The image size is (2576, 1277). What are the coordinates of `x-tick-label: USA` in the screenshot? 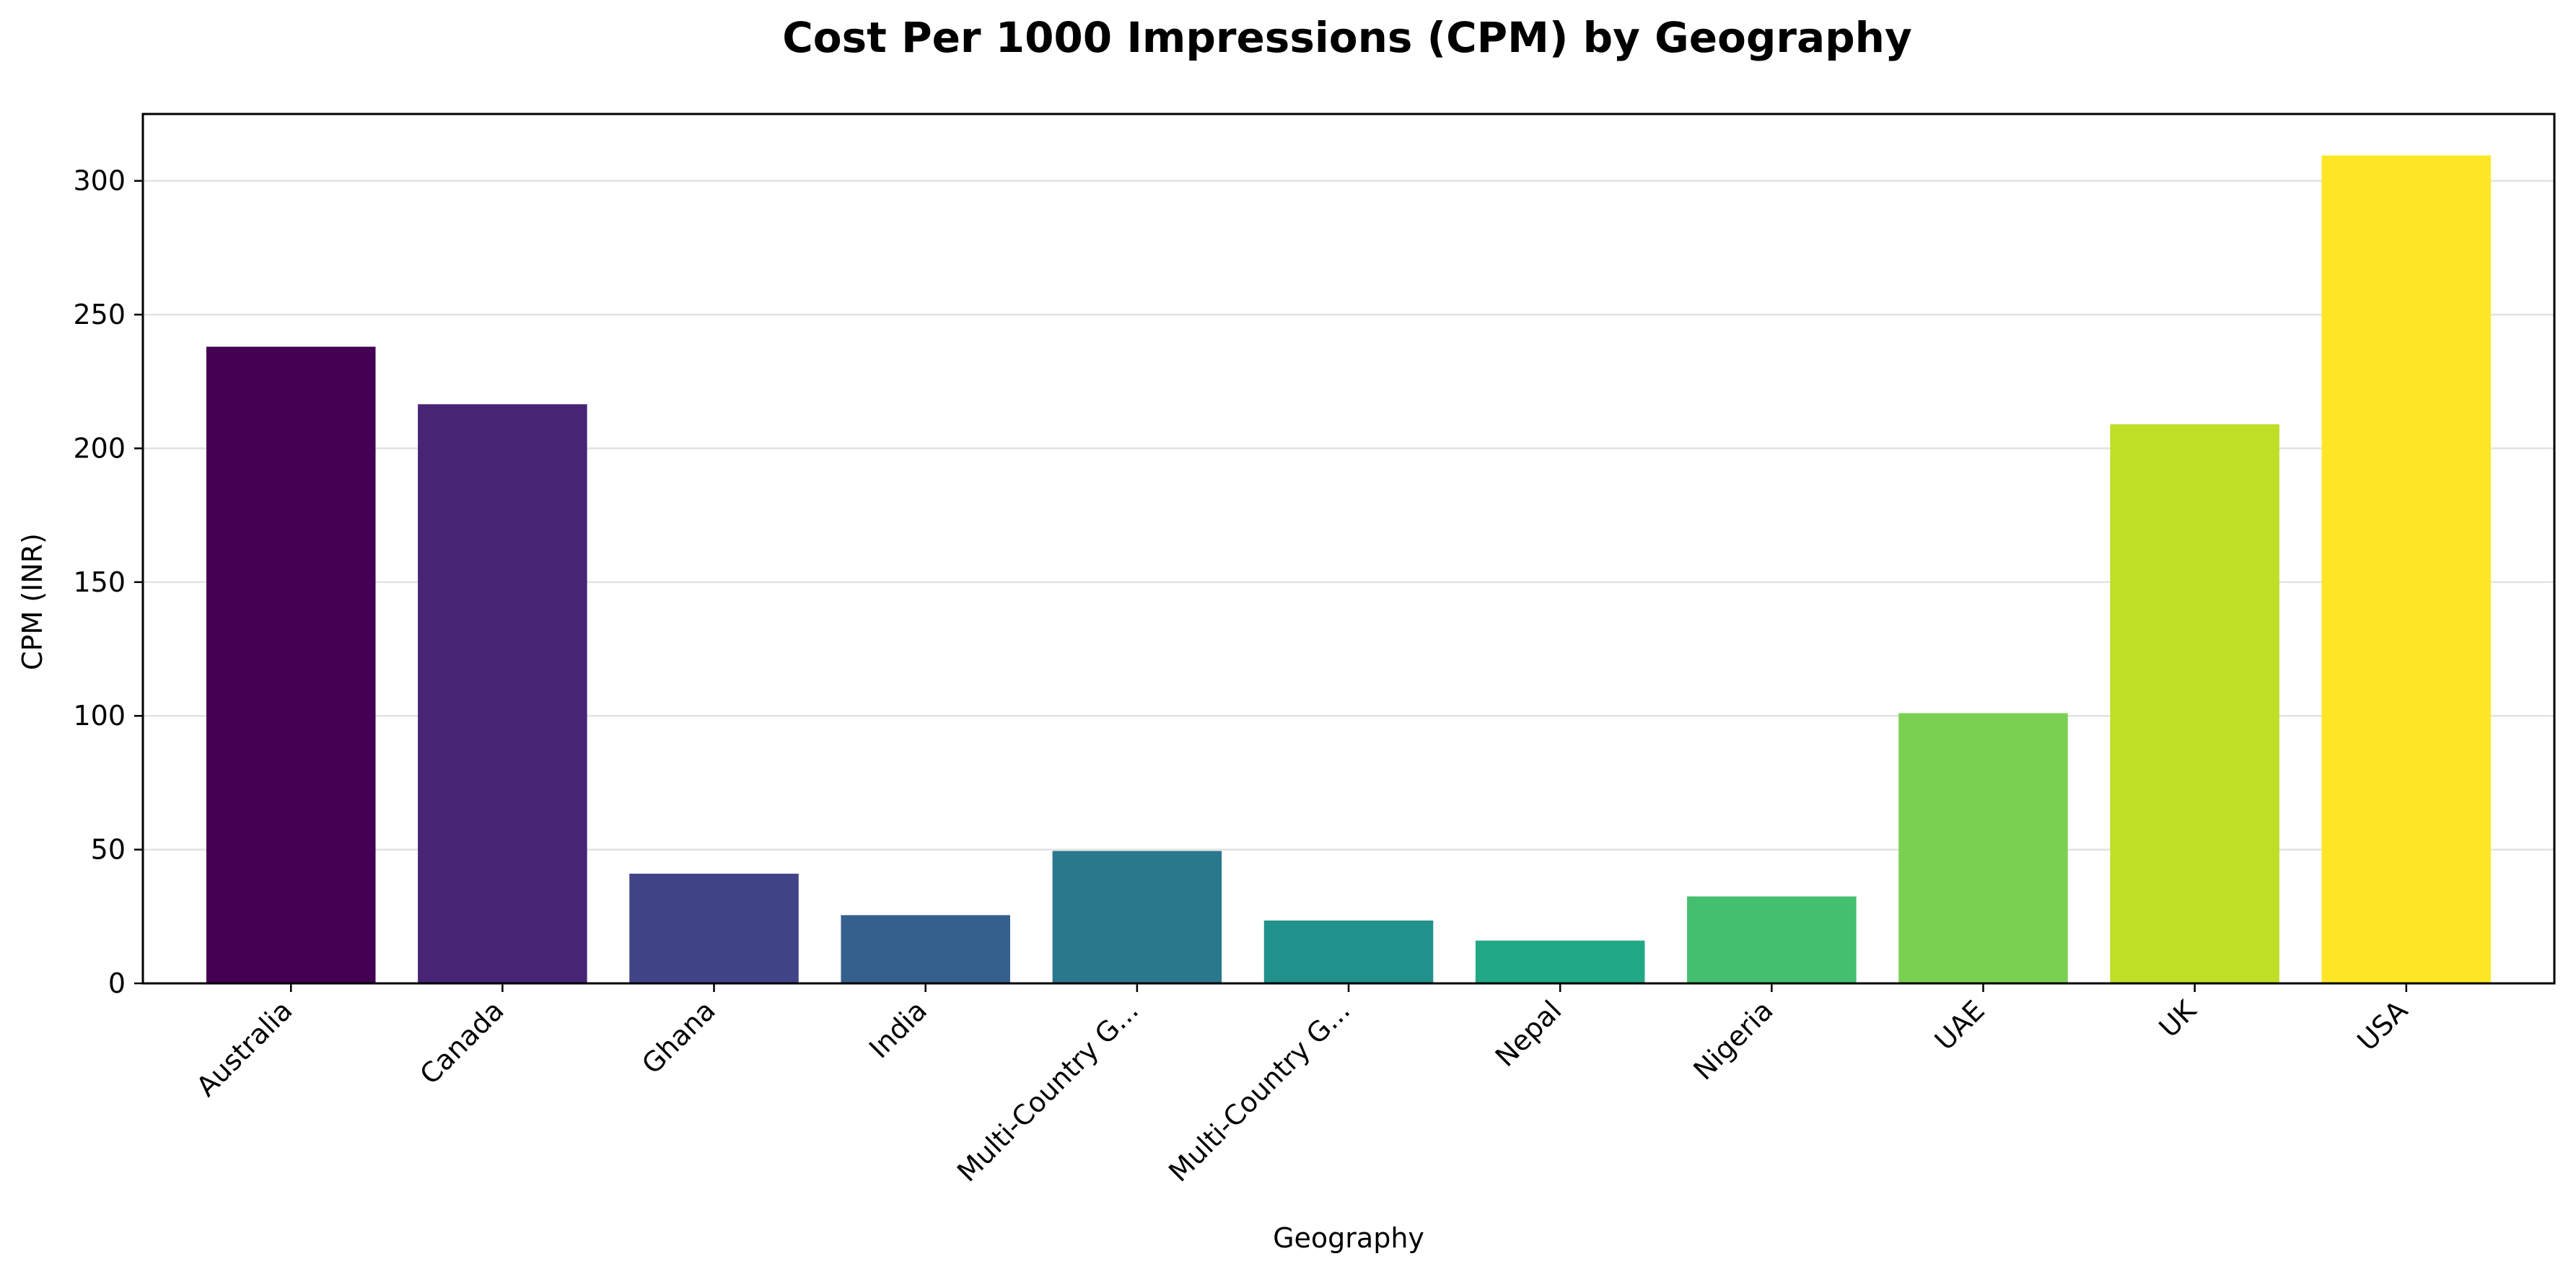 It's located at (2382, 1025).